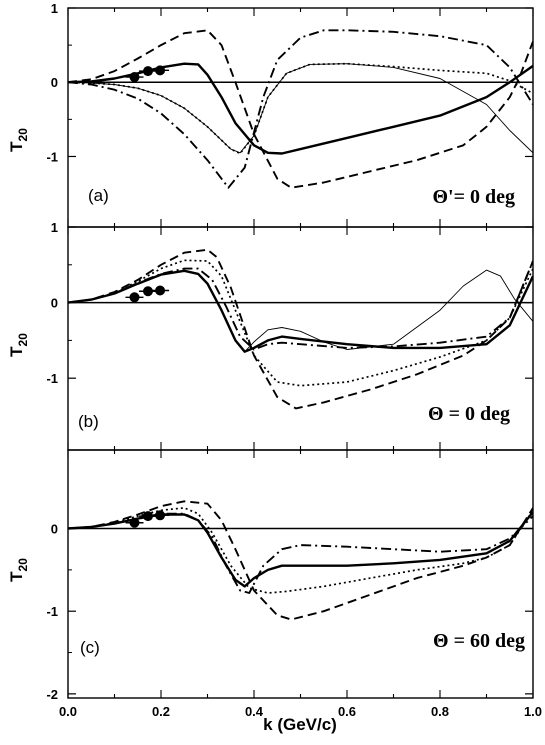  Describe the element at coordinates (161, 711) in the screenshot. I see `xtick-label-1: 0.2` at that location.